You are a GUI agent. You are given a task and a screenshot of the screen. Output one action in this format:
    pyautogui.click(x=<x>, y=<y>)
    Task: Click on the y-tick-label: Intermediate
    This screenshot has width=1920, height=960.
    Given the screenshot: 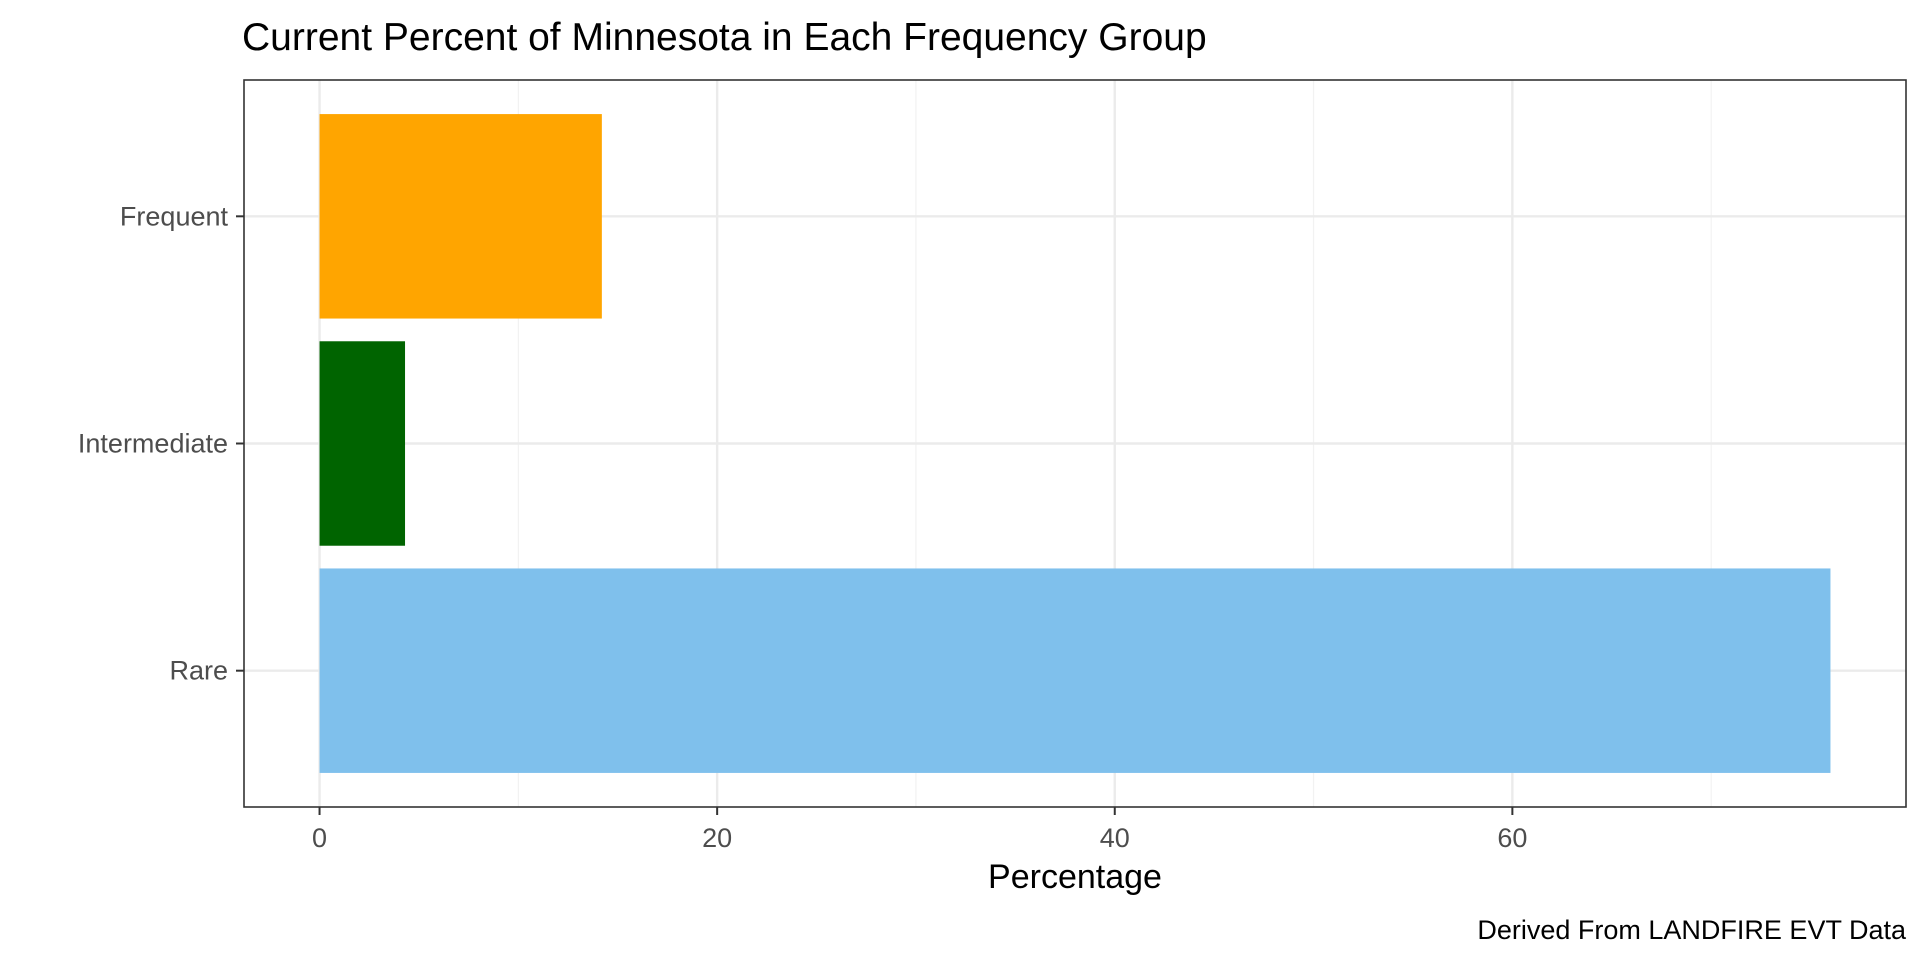 What is the action you would take?
    pyautogui.click(x=153, y=444)
    